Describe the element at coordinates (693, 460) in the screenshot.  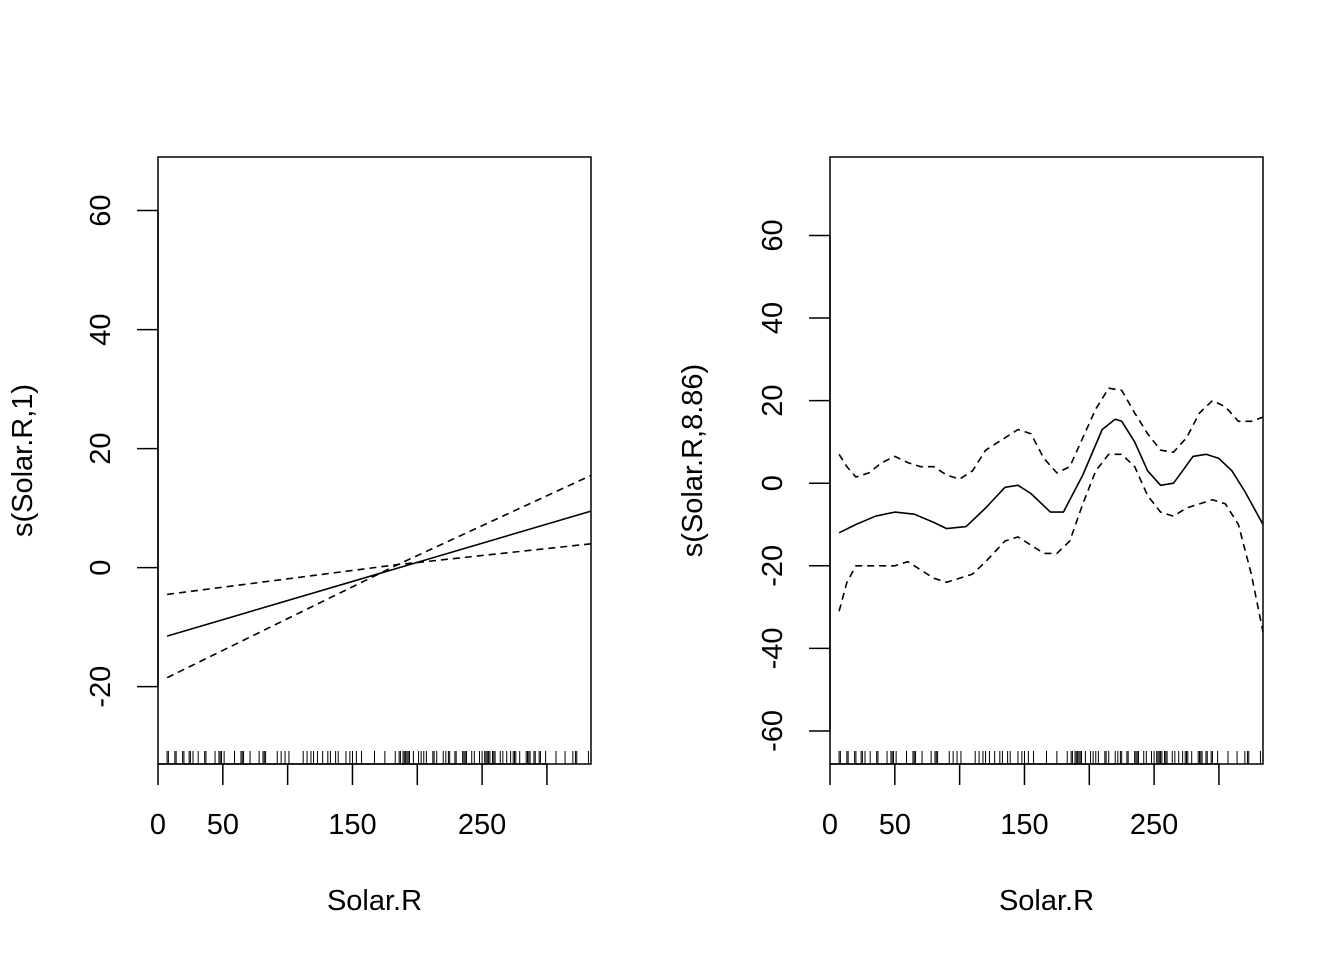
I see `y-axis-title: s(Solar.R,8.86)` at that location.